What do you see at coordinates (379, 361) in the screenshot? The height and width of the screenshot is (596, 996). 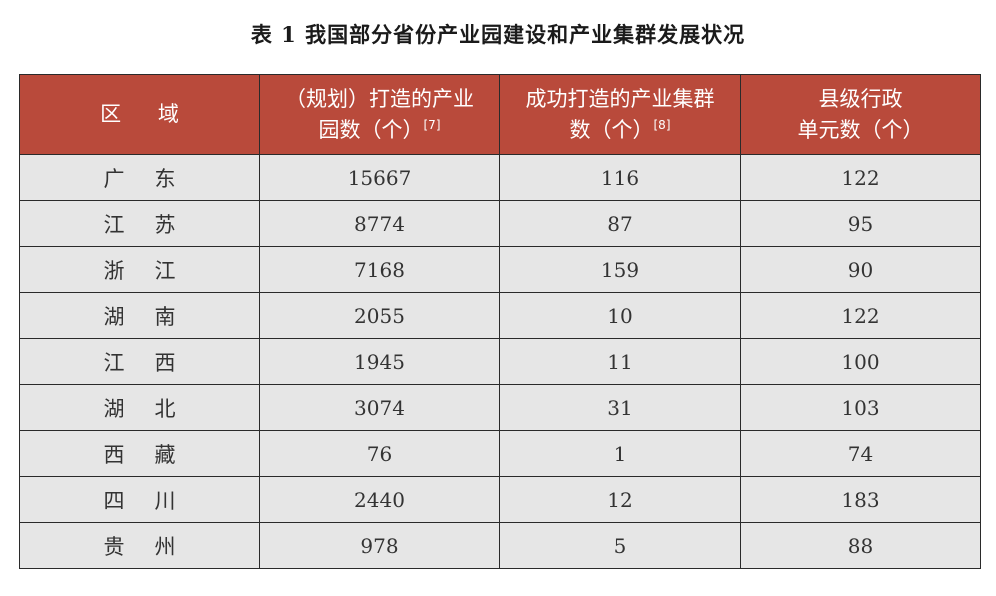 I see `cell-parks: 1945` at bounding box center [379, 361].